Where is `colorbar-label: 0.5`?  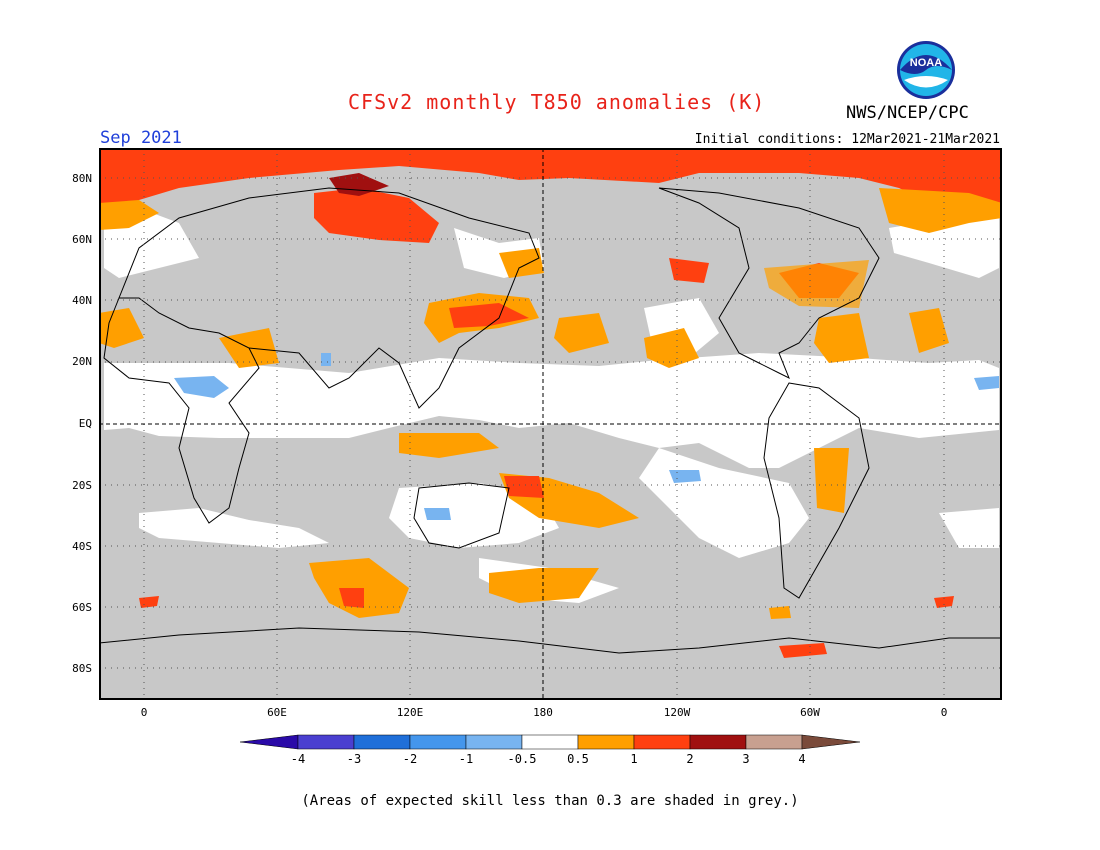
colorbar-label: 0.5 is located at coordinates (578, 759).